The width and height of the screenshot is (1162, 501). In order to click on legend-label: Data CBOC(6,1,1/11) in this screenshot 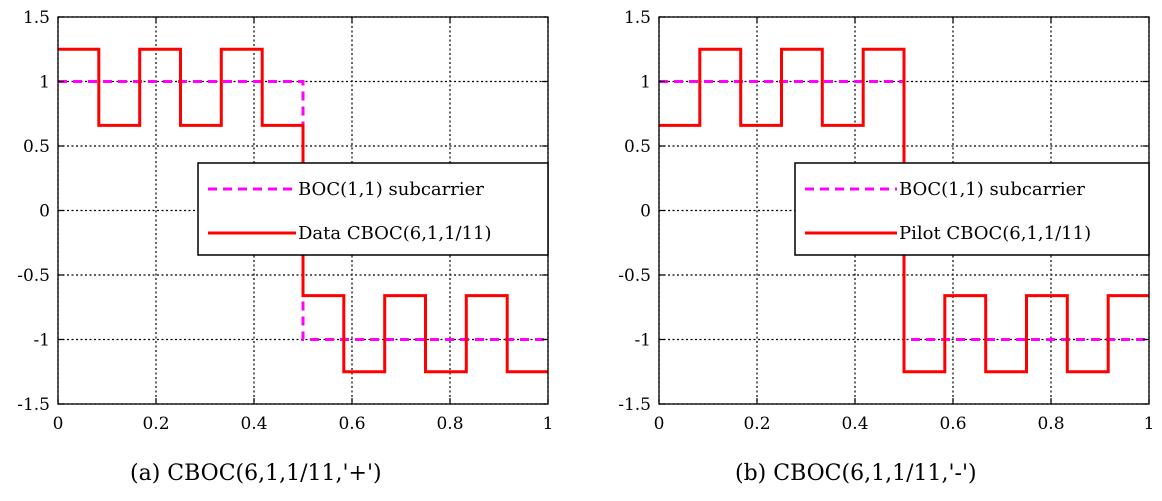, I will do `click(395, 233)`.